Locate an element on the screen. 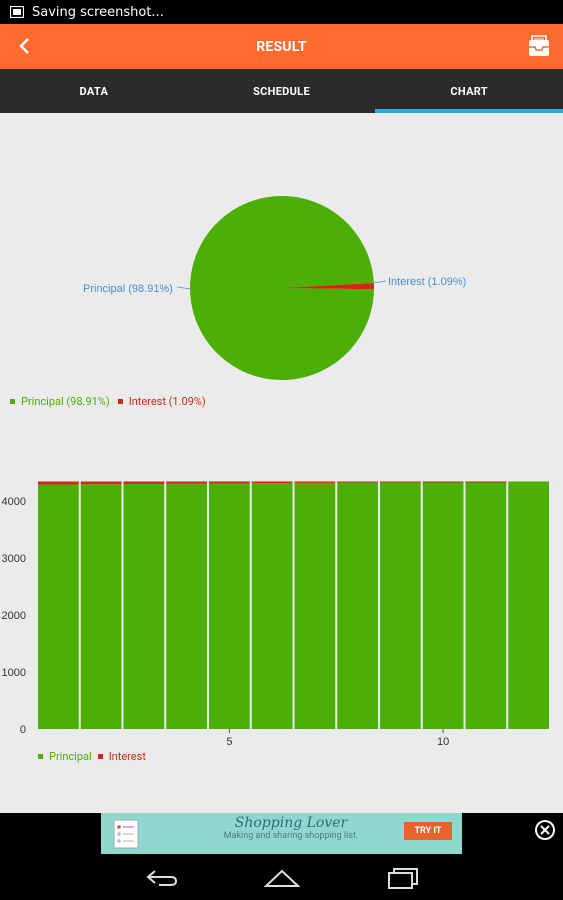  inbox-button is located at coordinates (539, 46).